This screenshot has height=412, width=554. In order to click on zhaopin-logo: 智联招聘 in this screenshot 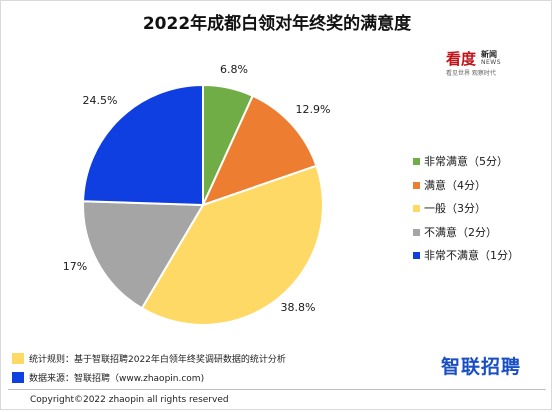, I will do `click(481, 367)`.